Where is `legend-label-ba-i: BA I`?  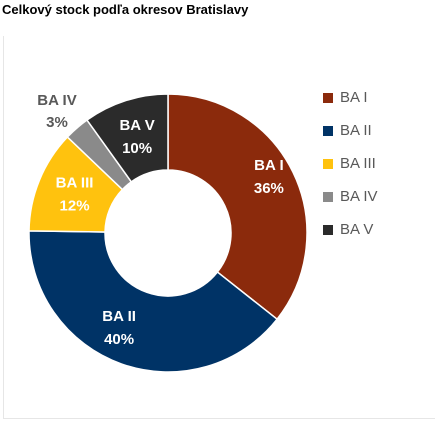 legend-label-ba-i: BA I is located at coordinates (354, 97).